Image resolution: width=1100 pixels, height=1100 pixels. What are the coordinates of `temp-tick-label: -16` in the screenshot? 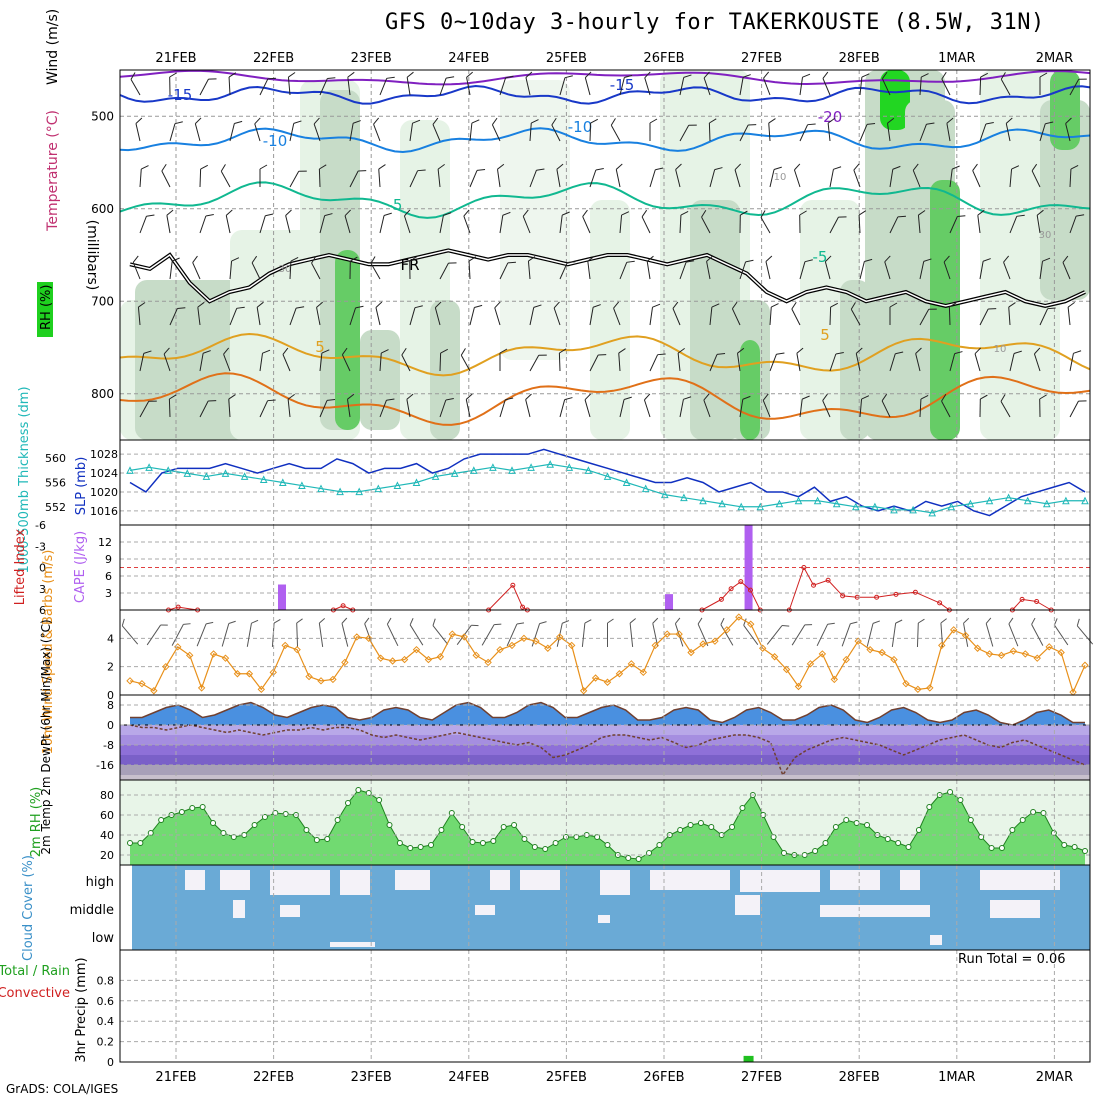 It's located at (105, 765).